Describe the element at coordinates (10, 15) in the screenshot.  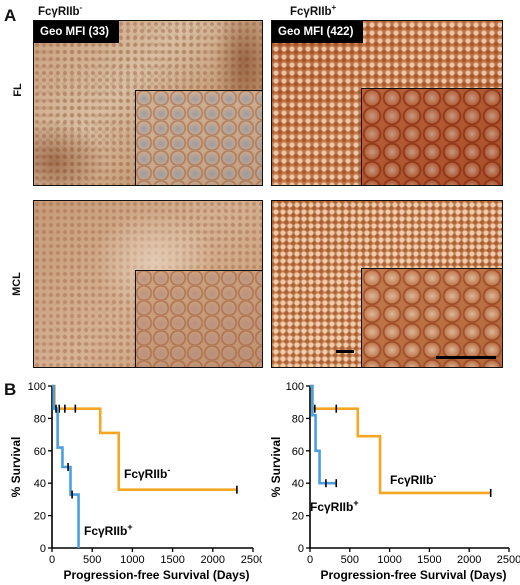
I see `panel-a-letter: A` at that location.